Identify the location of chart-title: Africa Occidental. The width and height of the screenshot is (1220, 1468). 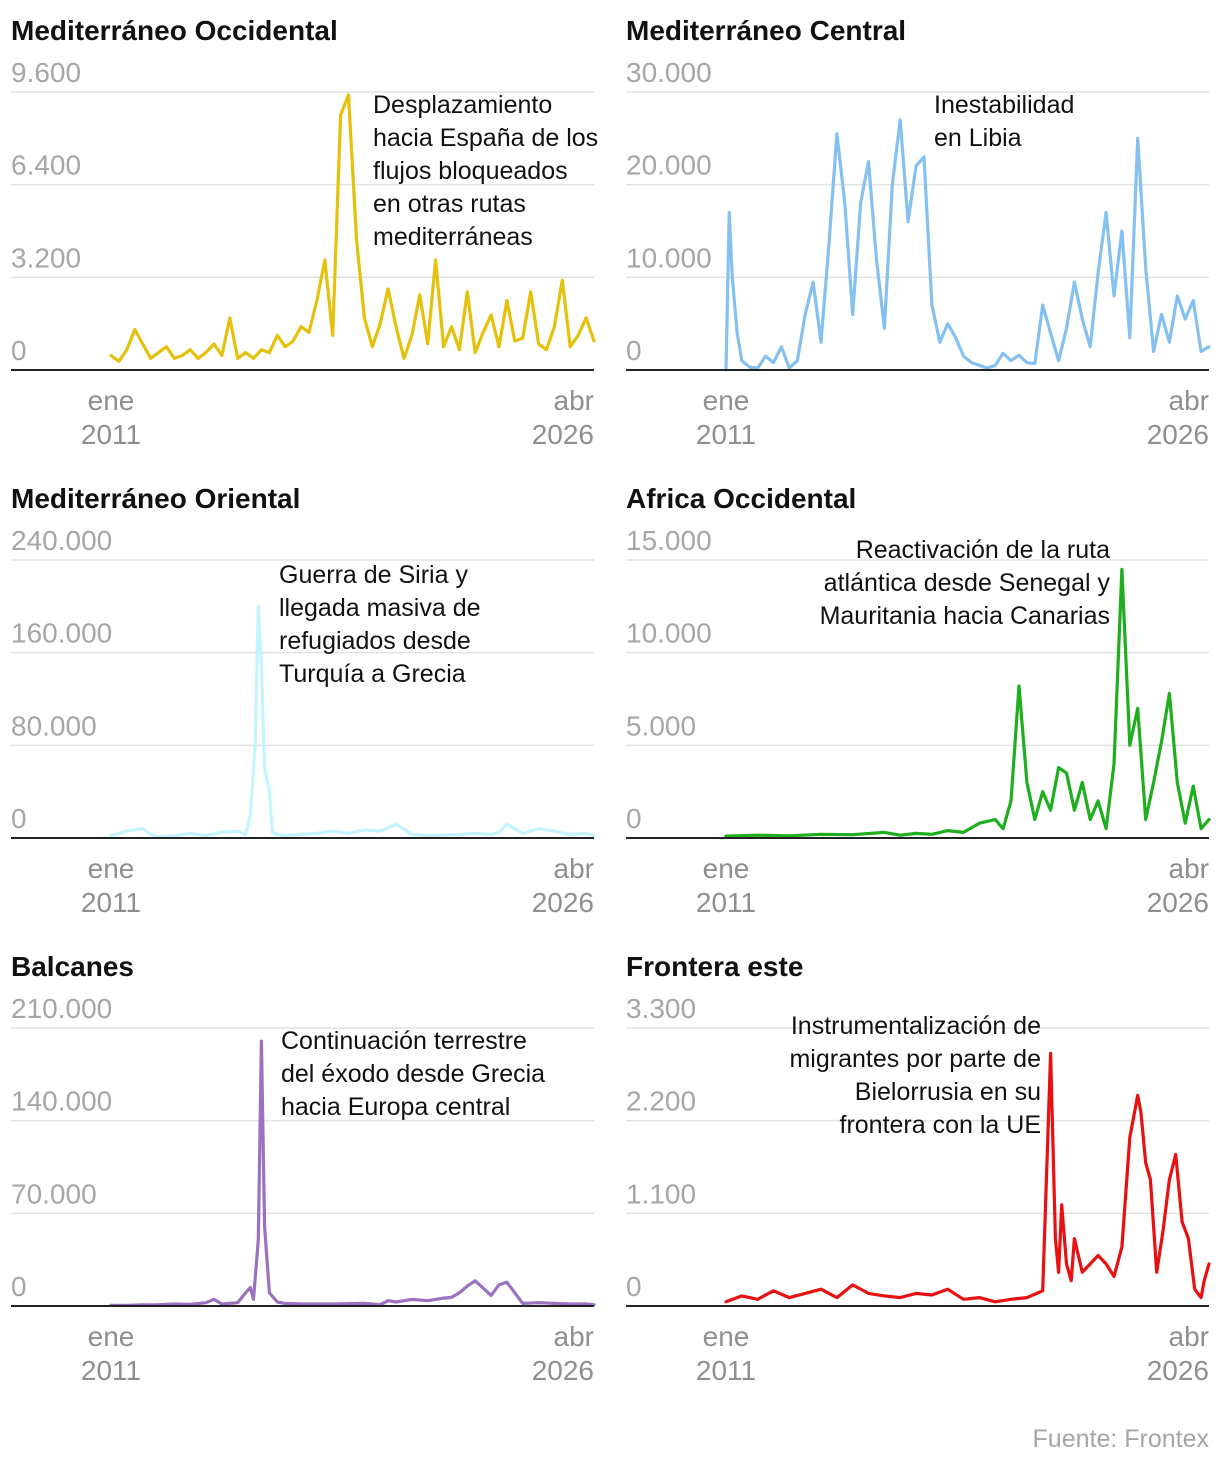
(741, 498).